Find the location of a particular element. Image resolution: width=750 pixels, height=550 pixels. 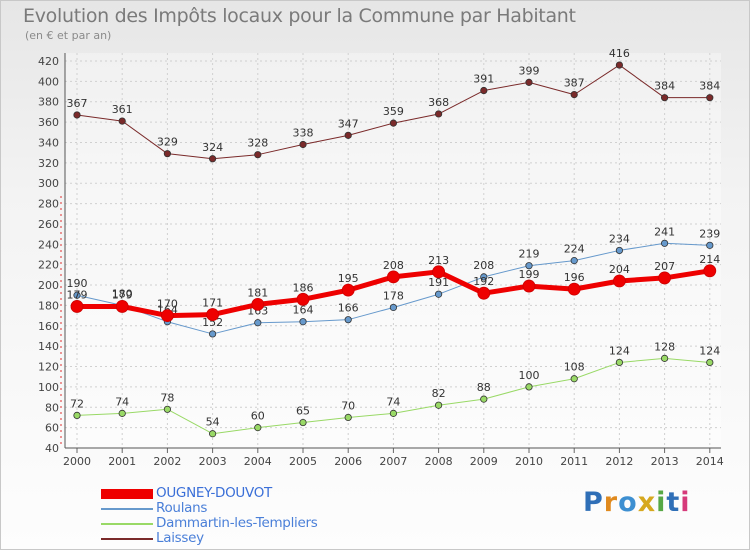

legend-label: Laissey is located at coordinates (180, 538).